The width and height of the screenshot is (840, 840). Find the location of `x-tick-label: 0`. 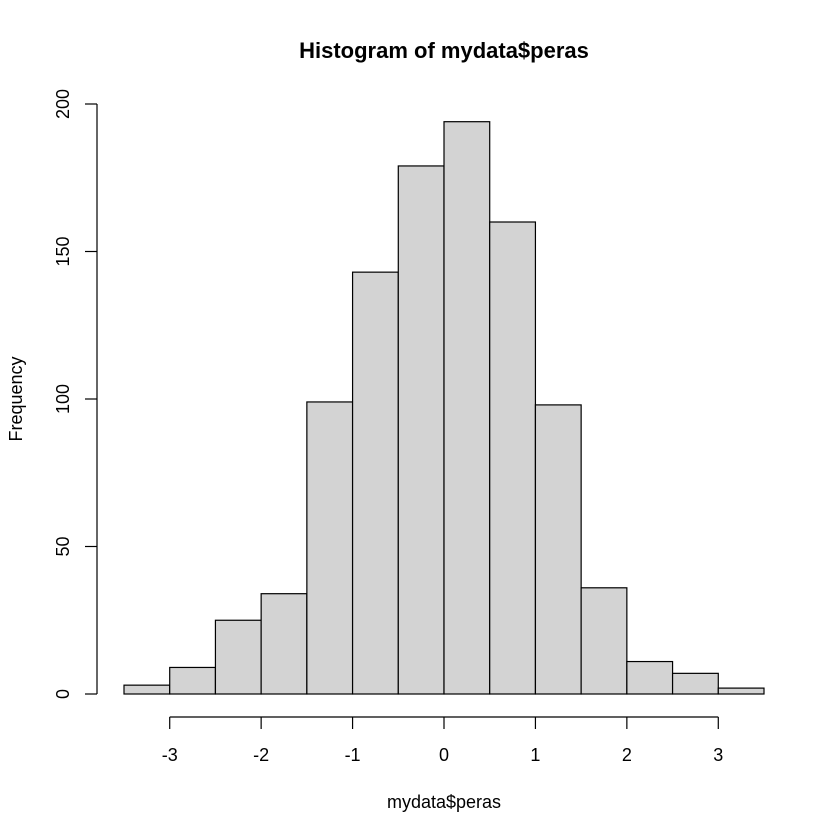

x-tick-label: 0 is located at coordinates (444, 755).